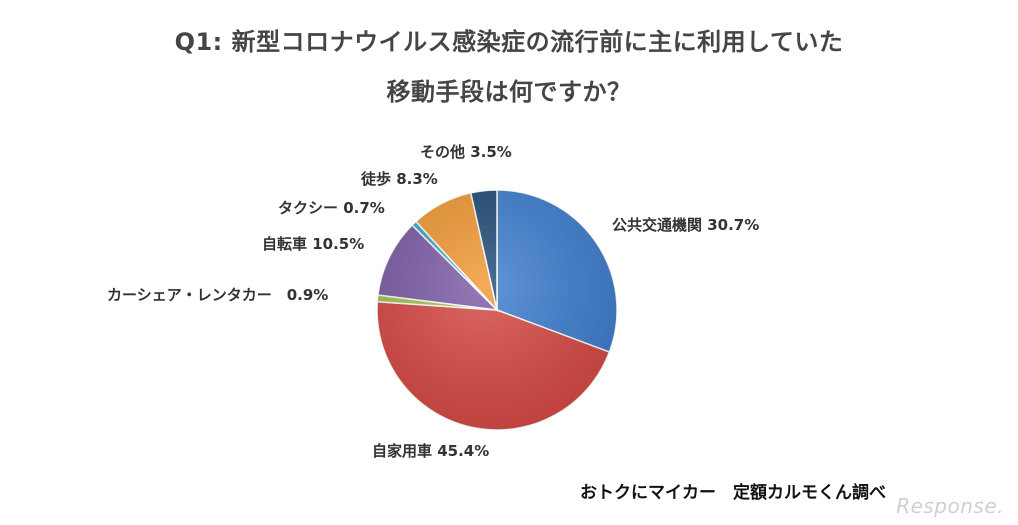 Image resolution: width=1018 pixels, height=525 pixels. I want to click on chart-title-line-1: Q1: 新型コロナウイルス感染症の流行前に主に利用していた, so click(509, 42).